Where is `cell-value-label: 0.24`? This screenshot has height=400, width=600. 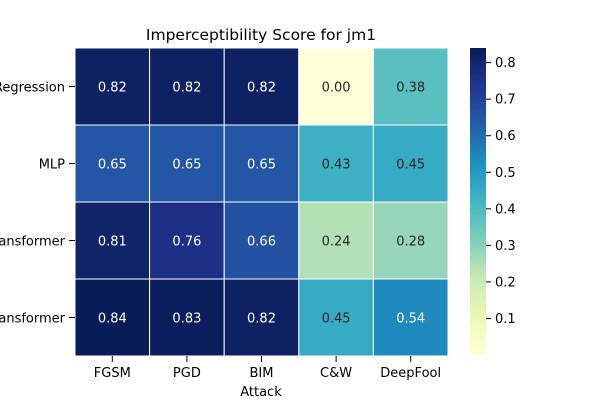
cell-value-label: 0.24 is located at coordinates (336, 242).